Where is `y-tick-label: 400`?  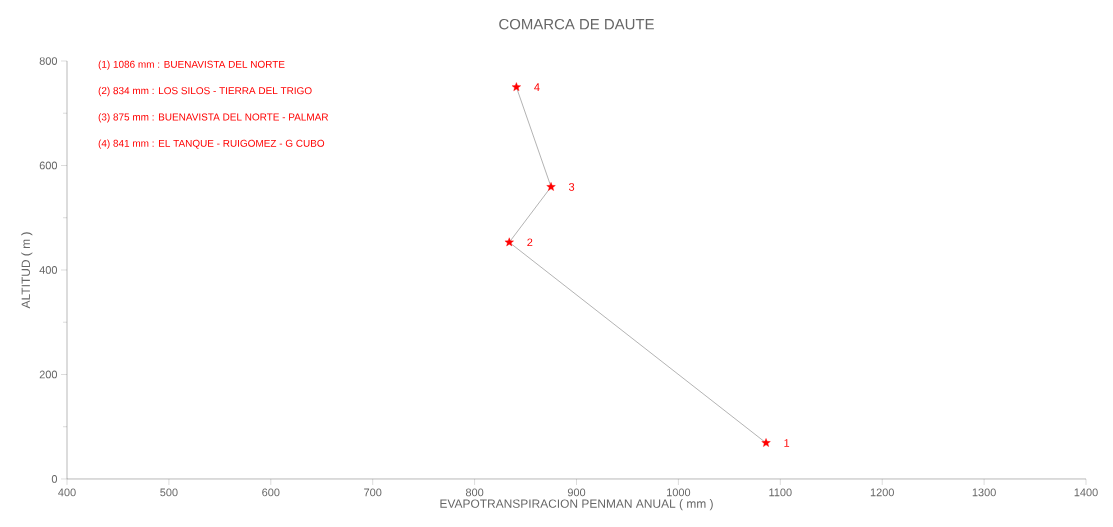 y-tick-label: 400 is located at coordinates (48, 270).